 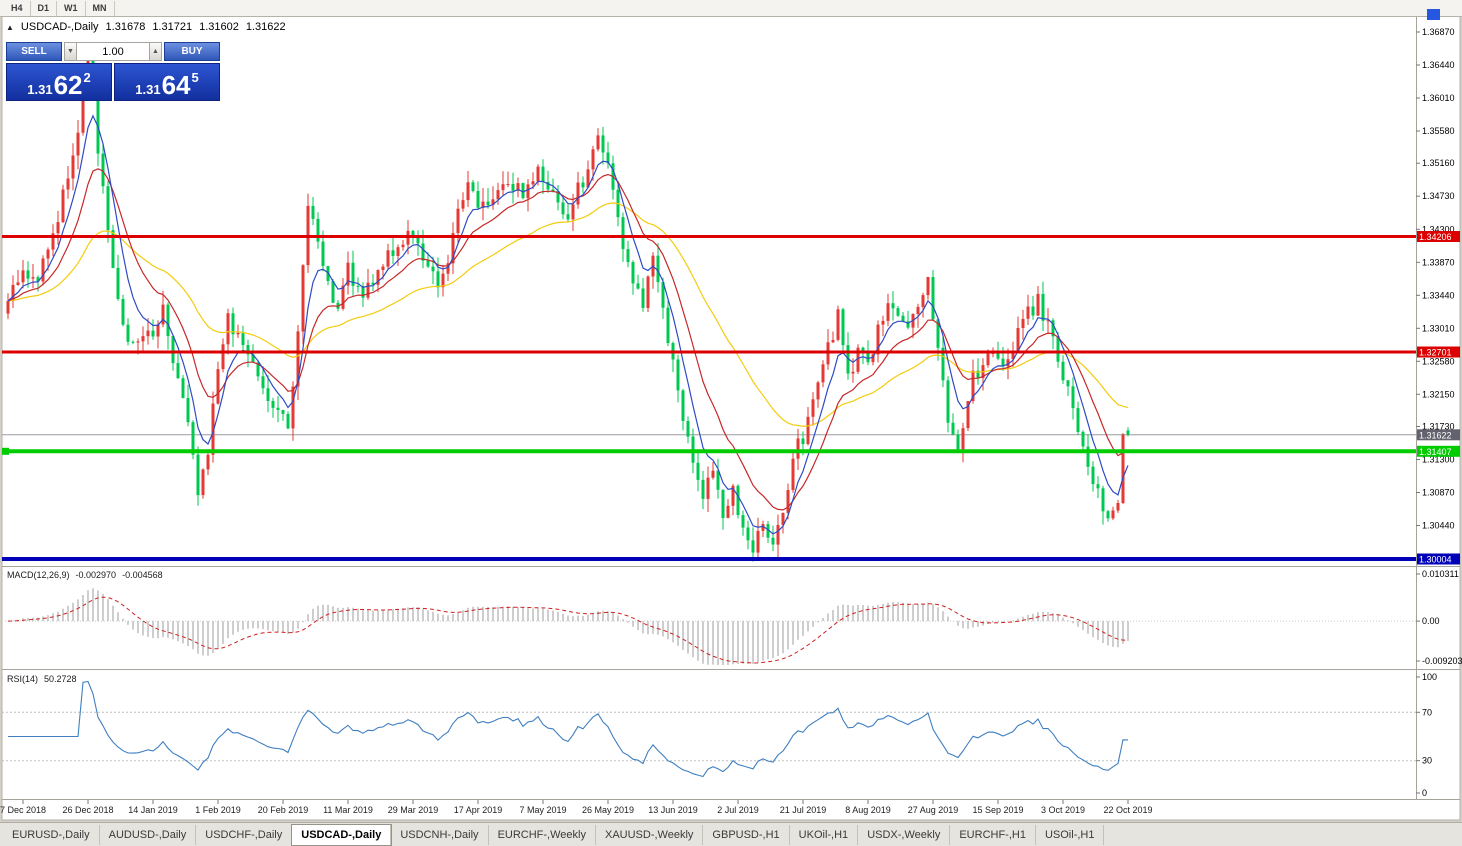 I want to click on rsi-axis-label: 100, so click(x=1429, y=677).